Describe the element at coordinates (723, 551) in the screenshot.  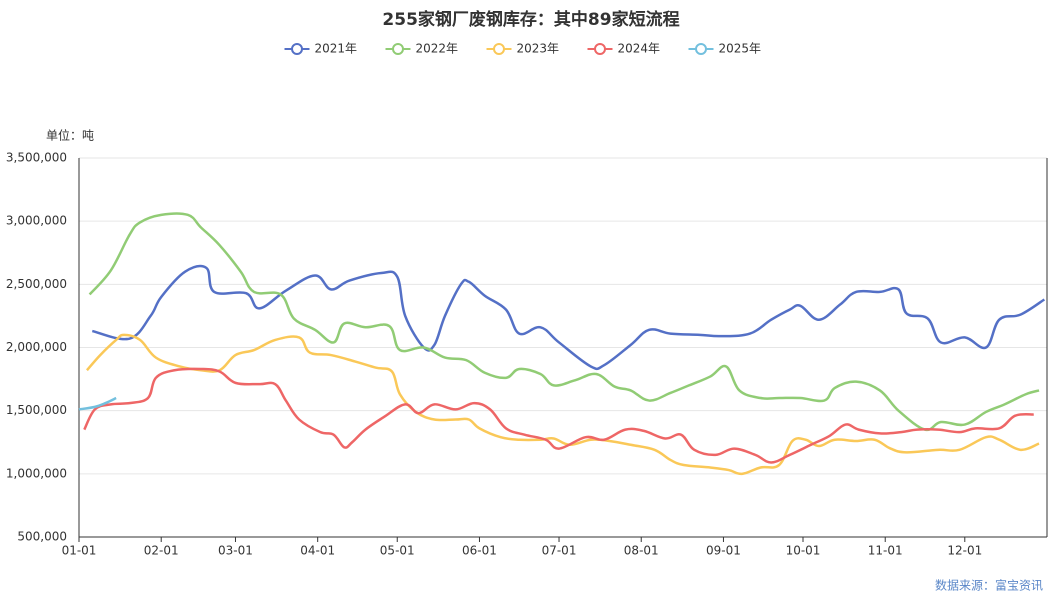
I see `x-tick-label: 09-01` at that location.